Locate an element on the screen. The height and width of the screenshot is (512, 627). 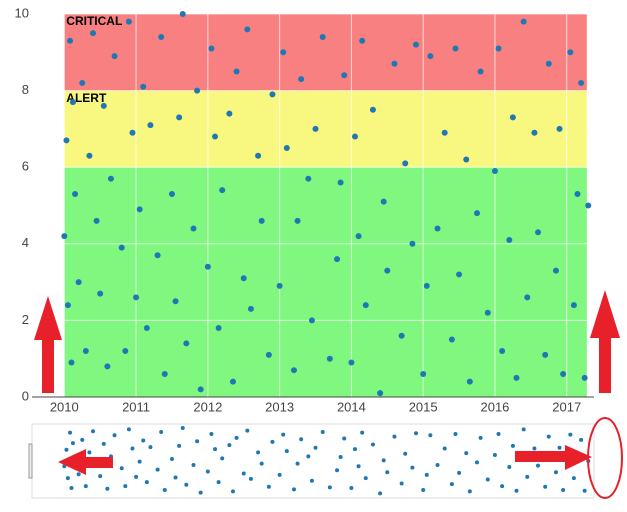
band-label: CRITICAL is located at coordinates (94, 21).